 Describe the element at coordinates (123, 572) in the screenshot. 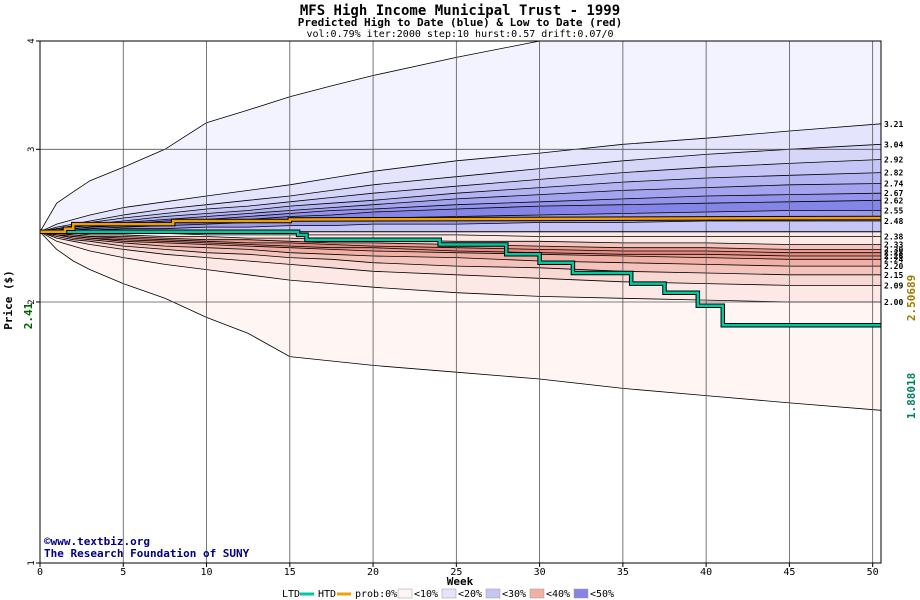

I see `x-tick-label-5: 5` at that location.